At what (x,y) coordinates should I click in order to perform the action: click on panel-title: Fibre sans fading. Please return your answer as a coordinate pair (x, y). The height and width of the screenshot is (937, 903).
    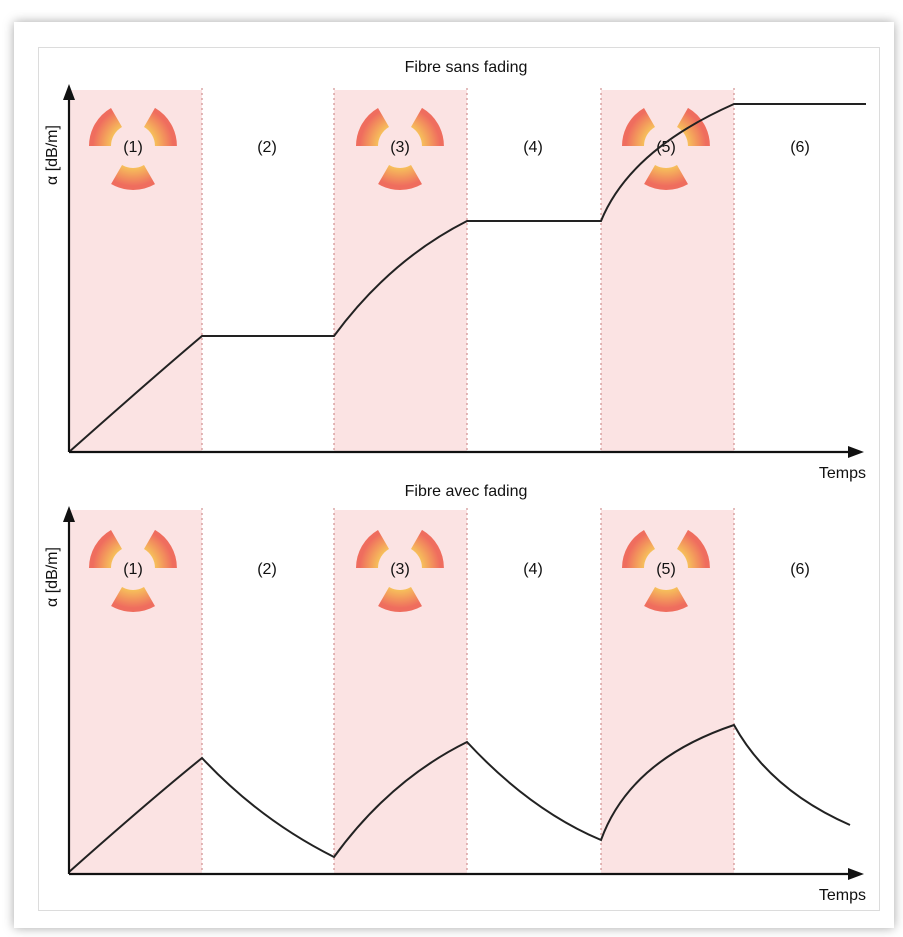
    Looking at the image, I should click on (466, 67).